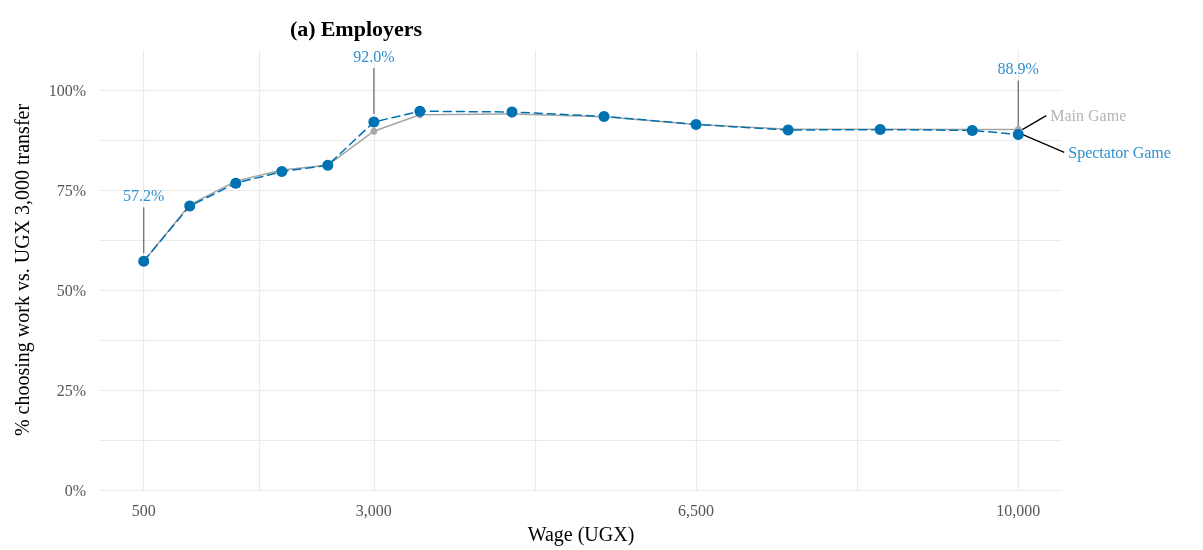  Describe the element at coordinates (581, 534) in the screenshot. I see `x-axis-title: Wage (UGX)` at that location.